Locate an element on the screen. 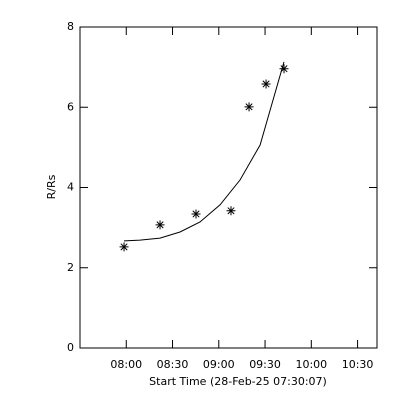  x-tick-label: 08:30 is located at coordinates (173, 364).